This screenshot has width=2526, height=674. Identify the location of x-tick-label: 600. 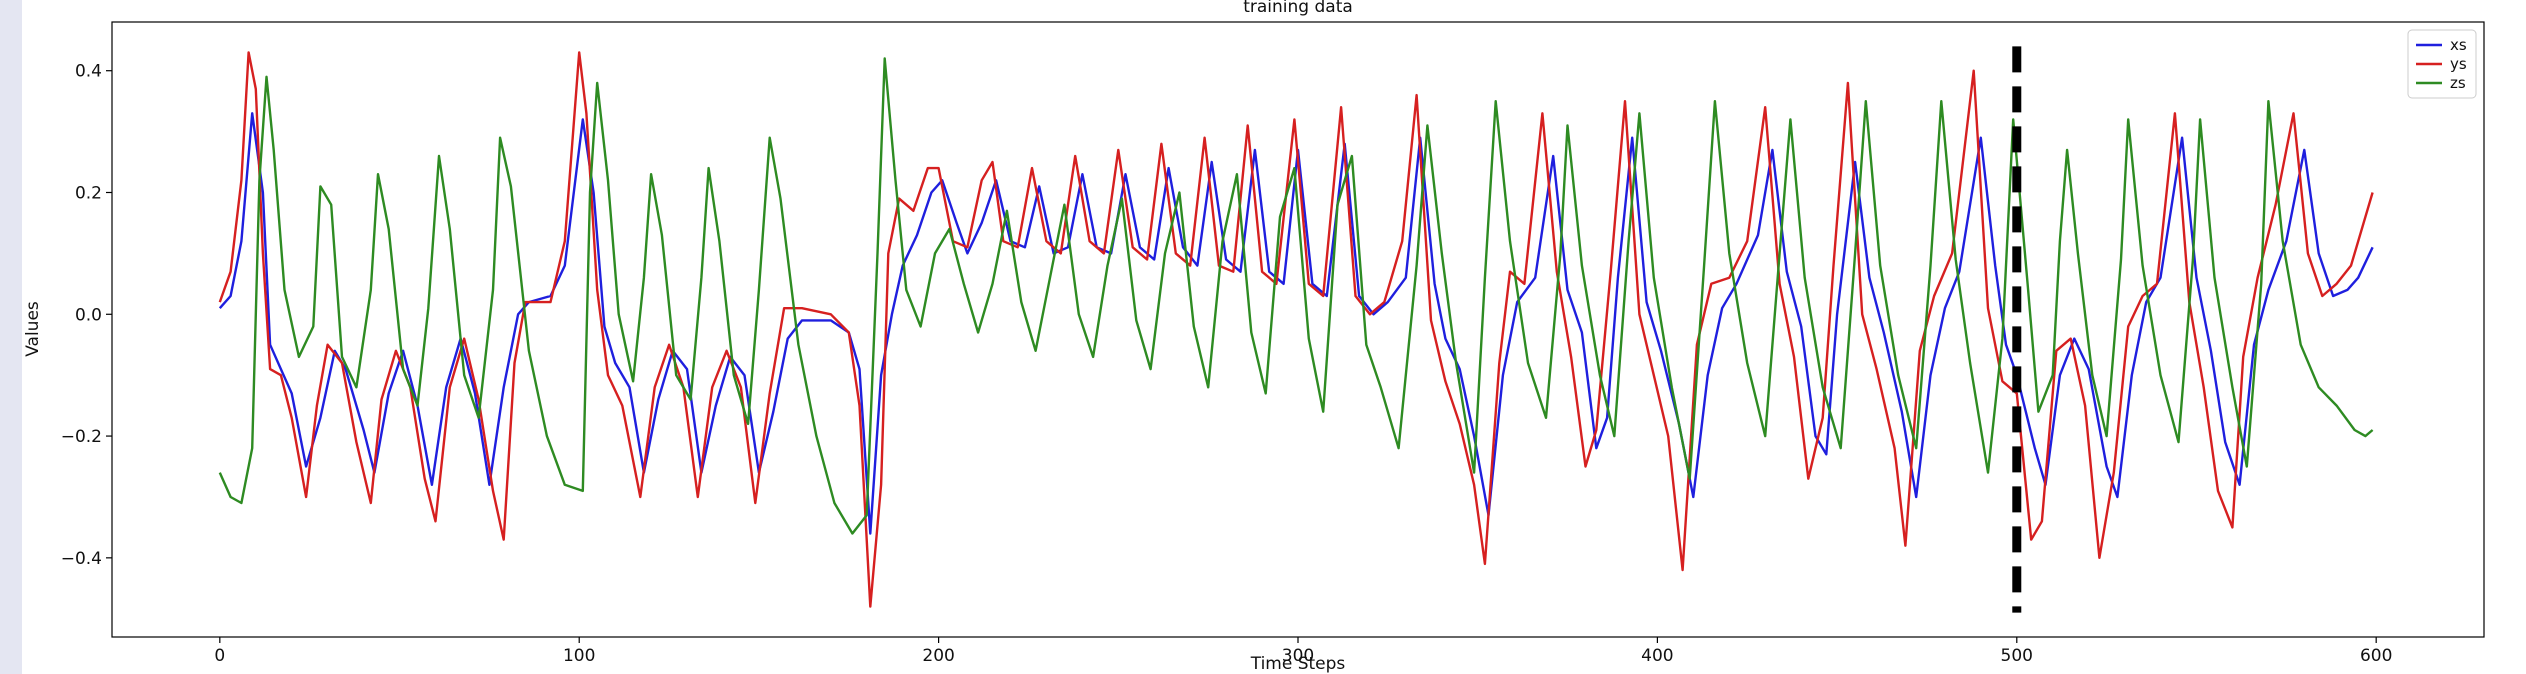
(2376, 656).